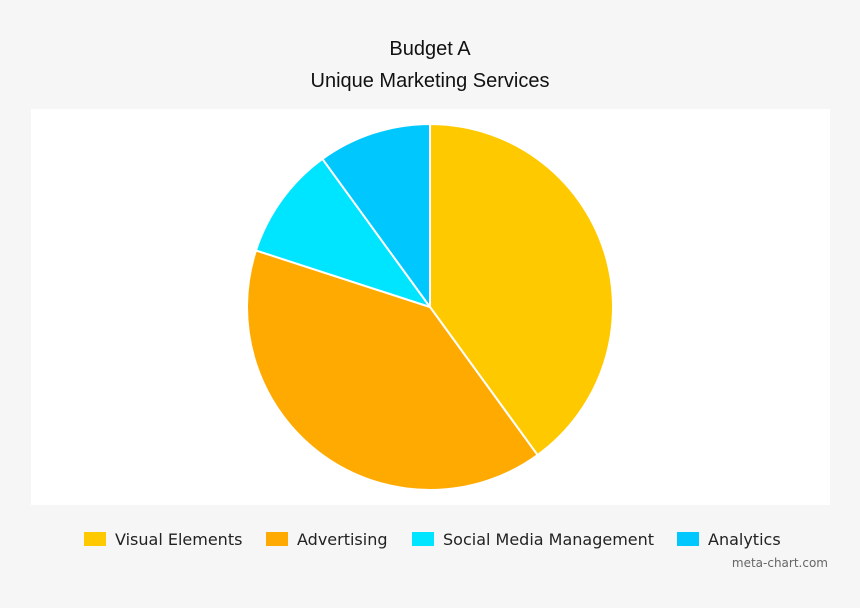 This screenshot has height=608, width=860. What do you see at coordinates (549, 539) in the screenshot?
I see `legend-label: Social Media Management` at bounding box center [549, 539].